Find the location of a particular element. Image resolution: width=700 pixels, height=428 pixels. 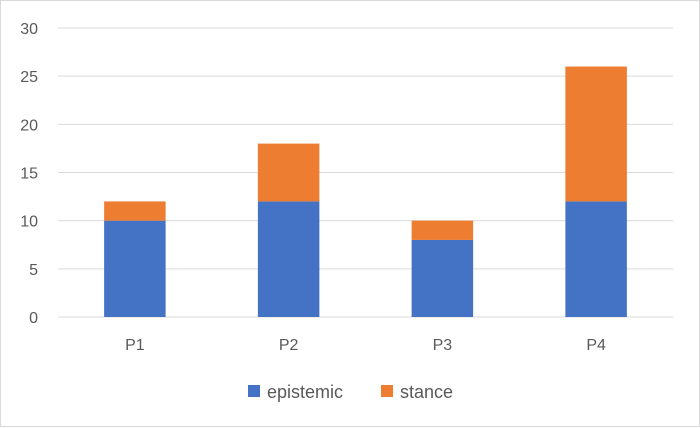

bar-epistemic-P1 is located at coordinates (135, 268).